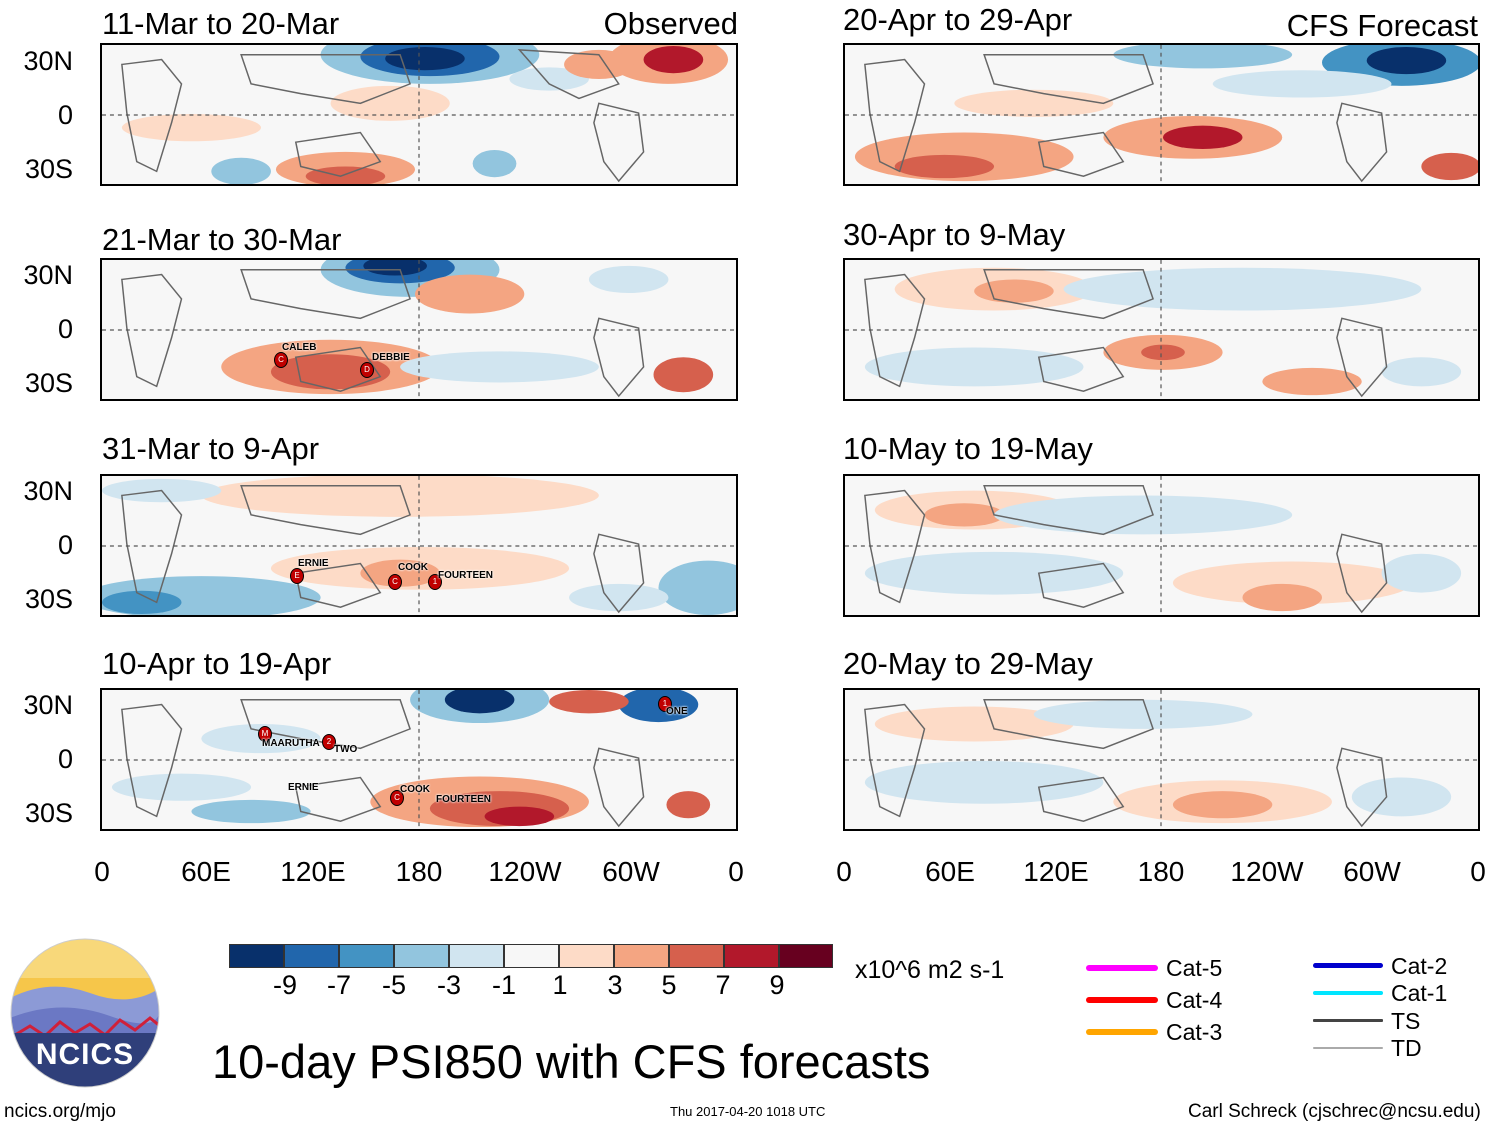 This screenshot has width=1510, height=1127. Describe the element at coordinates (844, 871) in the screenshot. I see `lon-label-right-0: 0` at that location.